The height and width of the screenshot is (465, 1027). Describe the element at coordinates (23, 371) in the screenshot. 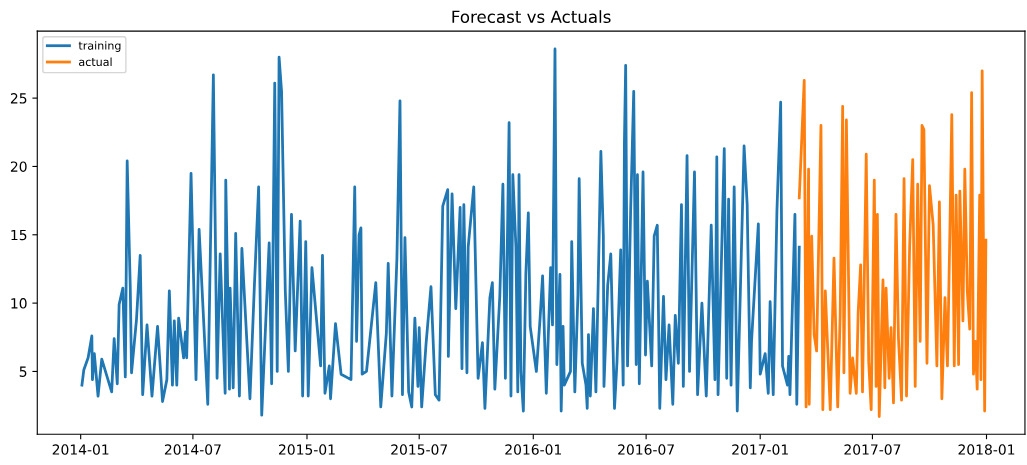

I see `y-tick-label: 5` at that location.